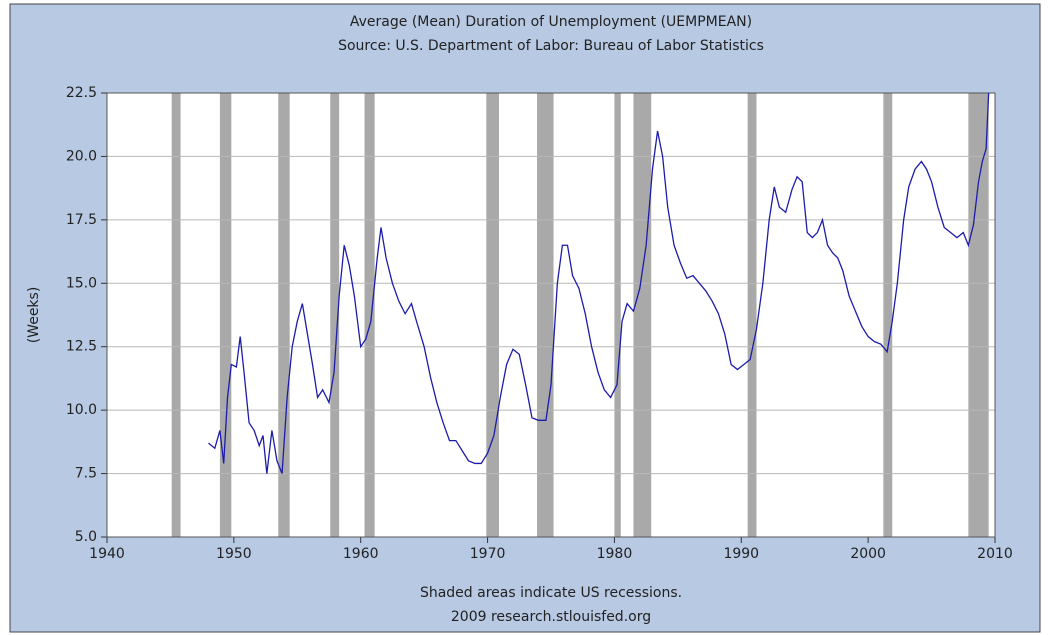 The width and height of the screenshot is (1051, 635). Describe the element at coordinates (81, 156) in the screenshot. I see `y-tick-label: 20.0` at that location.